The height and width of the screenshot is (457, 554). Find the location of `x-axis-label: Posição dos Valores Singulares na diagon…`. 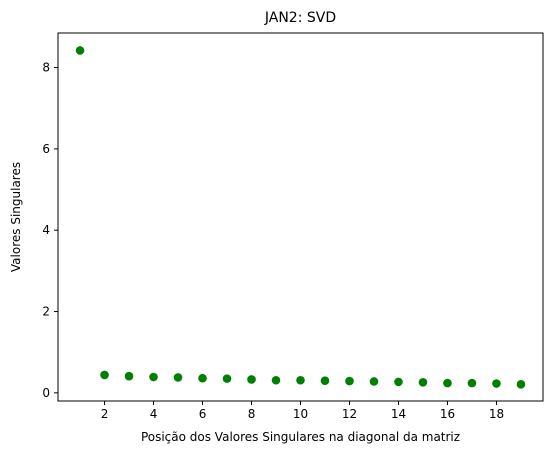

x-axis-label: Posição dos Valores Singulares na diagon… is located at coordinates (300, 437).